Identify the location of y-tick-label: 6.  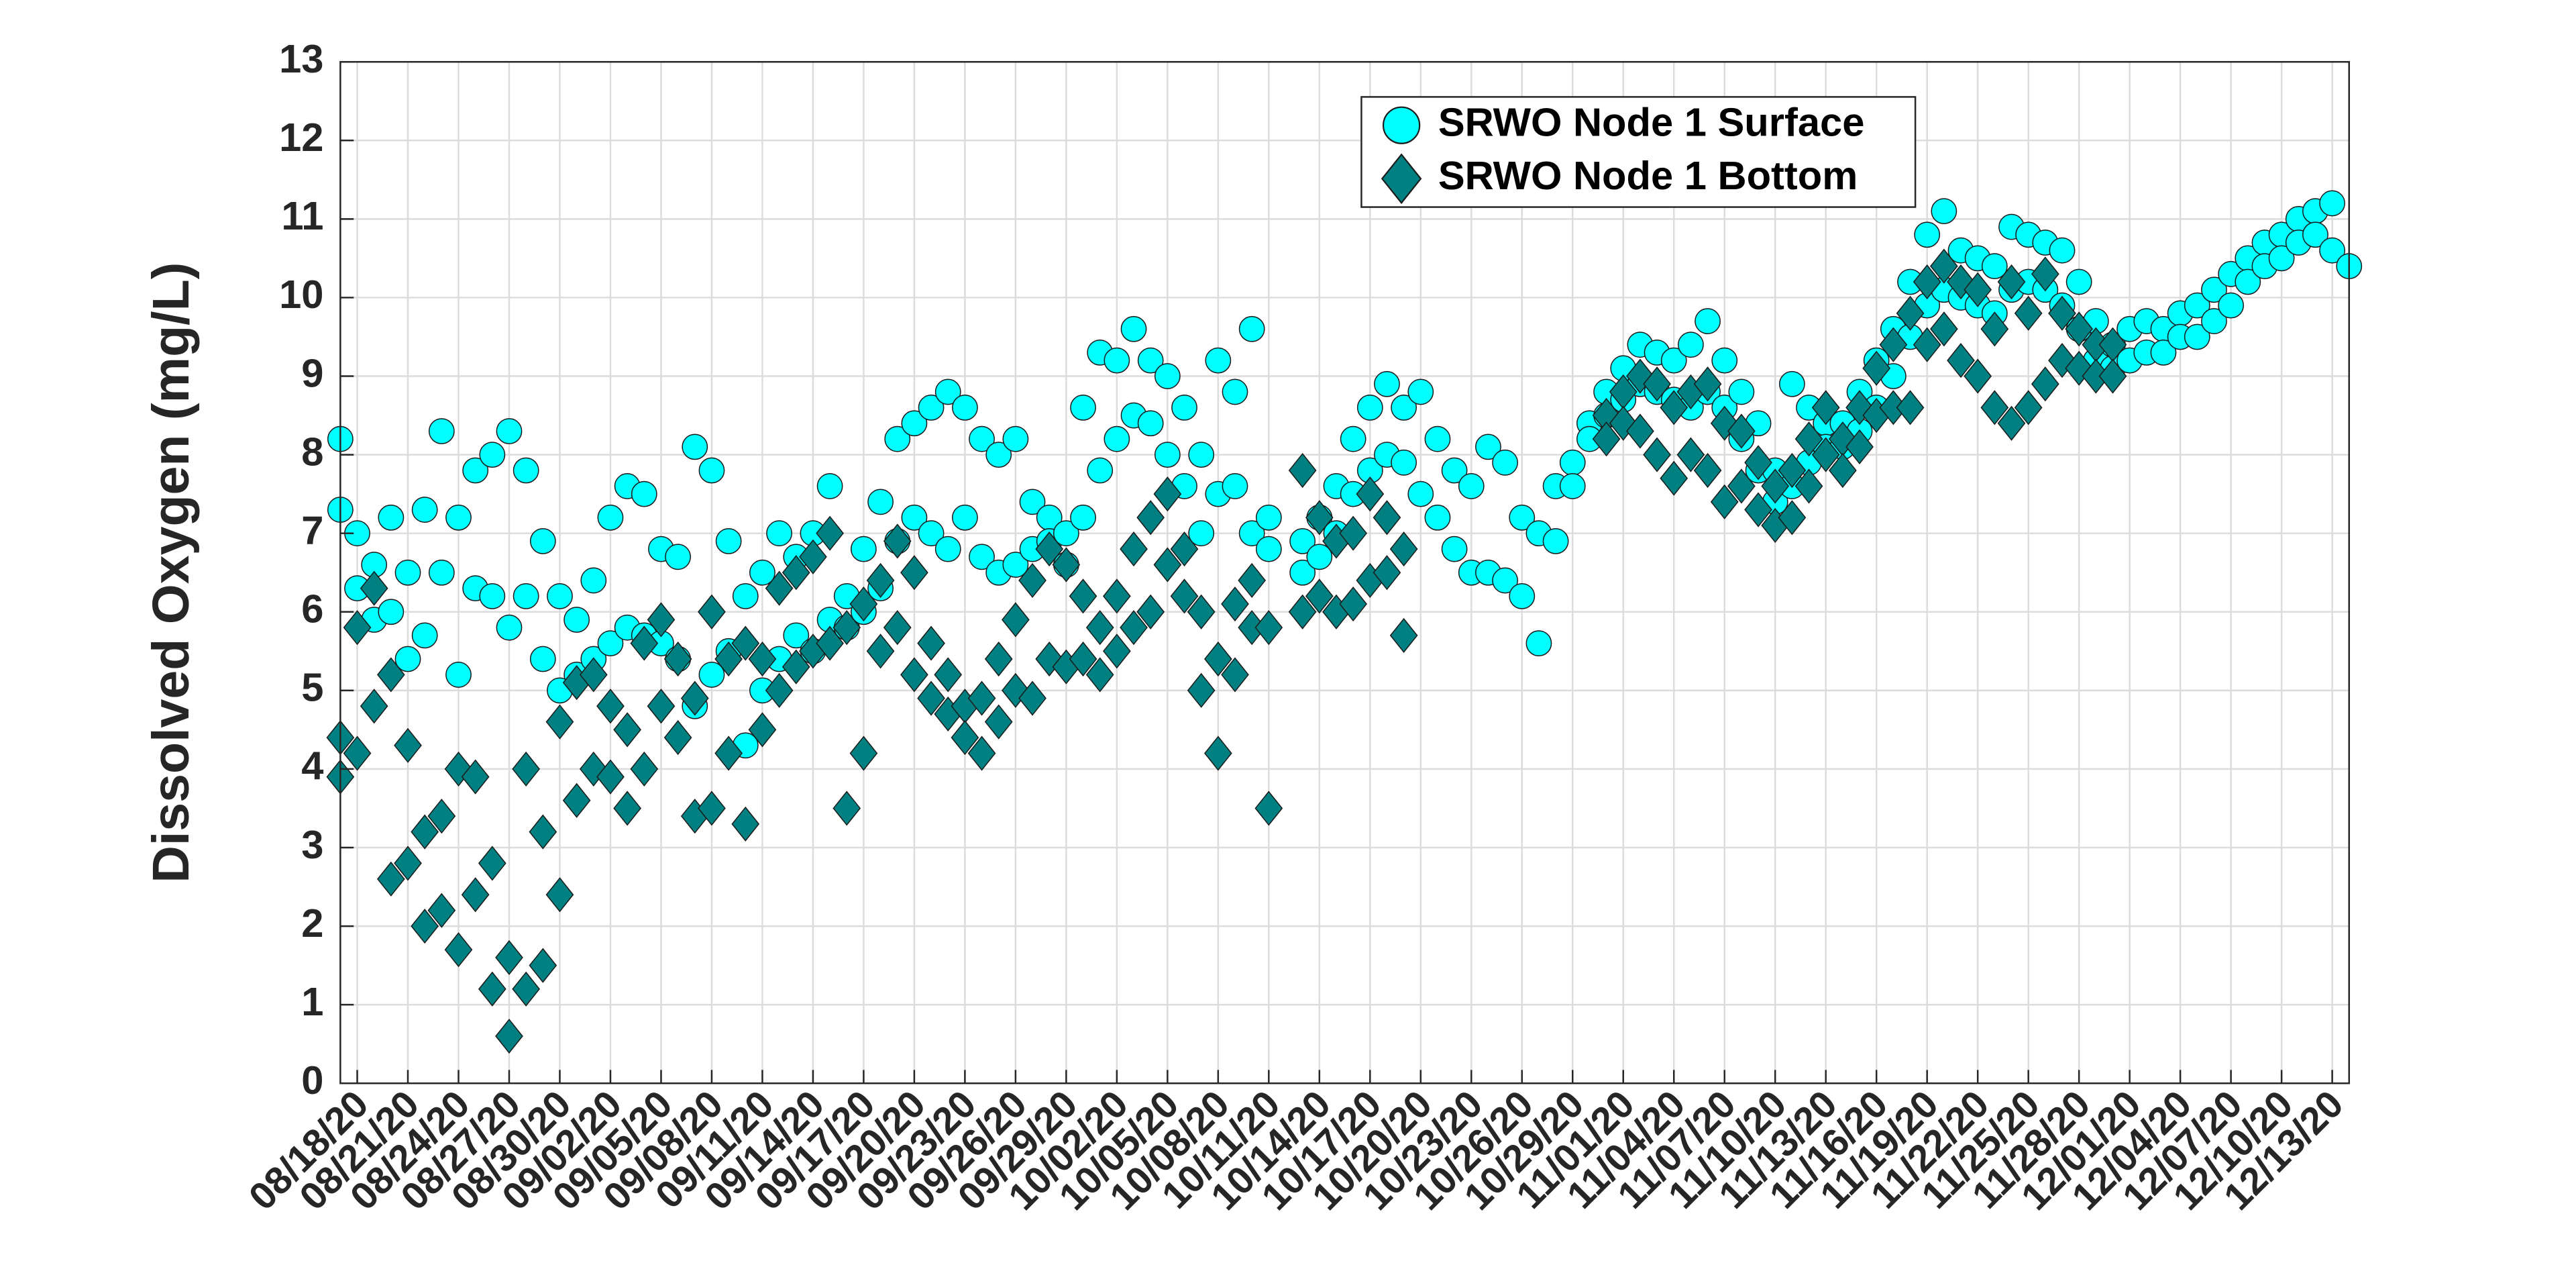
(312, 609).